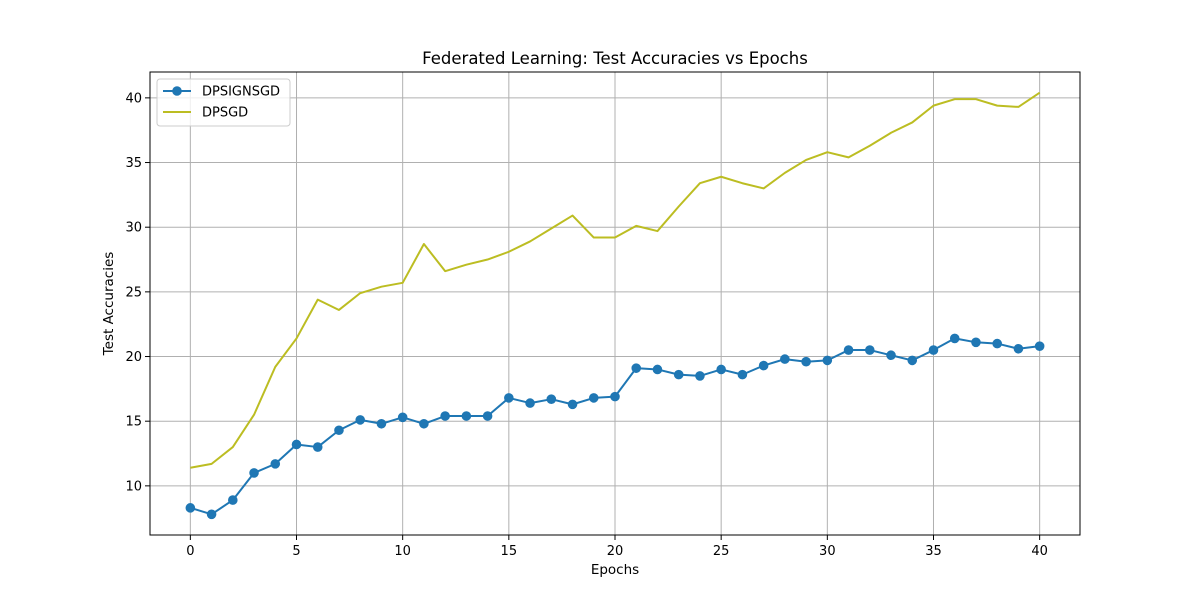 This screenshot has width=1200, height=600. I want to click on x-tick-label: 35, so click(933, 551).